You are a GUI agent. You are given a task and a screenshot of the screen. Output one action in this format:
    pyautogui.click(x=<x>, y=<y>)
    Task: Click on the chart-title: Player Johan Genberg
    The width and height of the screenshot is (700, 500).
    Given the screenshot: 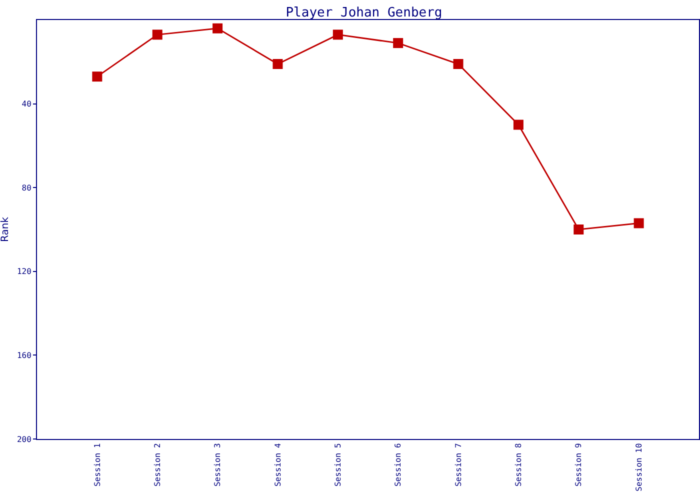 What is the action you would take?
    pyautogui.click(x=364, y=13)
    